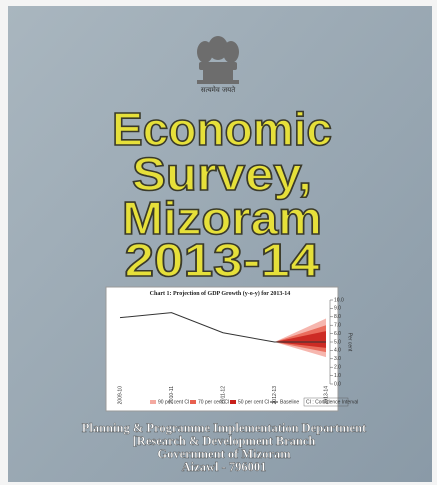  I want to click on y-tick-label: 9.0, so click(337, 309).